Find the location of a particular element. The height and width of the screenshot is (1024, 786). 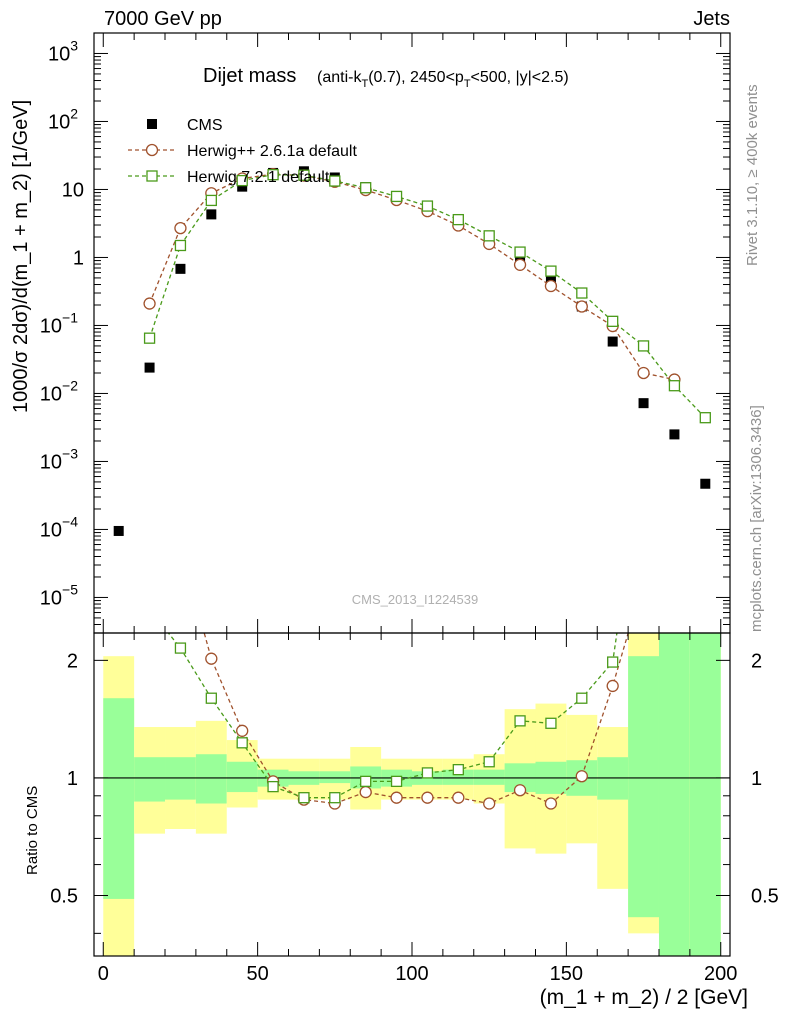

main-y-tick-label: 10⁻³ is located at coordinates (59, 459).